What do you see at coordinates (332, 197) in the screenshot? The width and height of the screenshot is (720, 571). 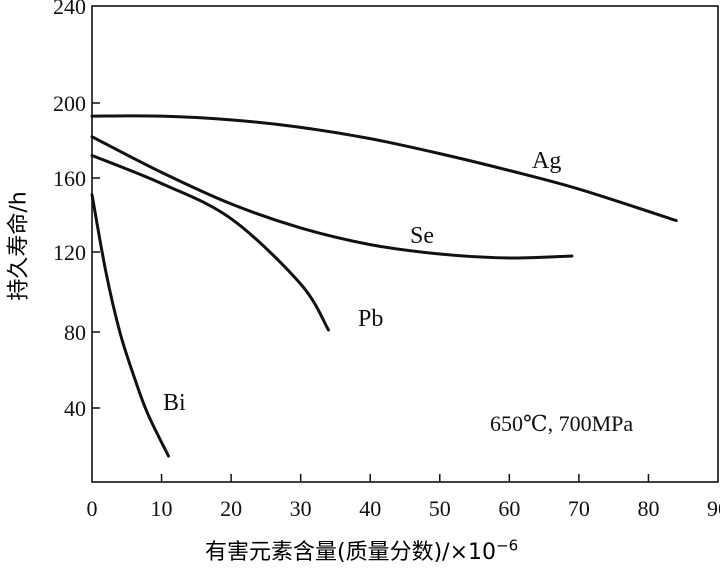 I see `series-line-se` at bounding box center [332, 197].